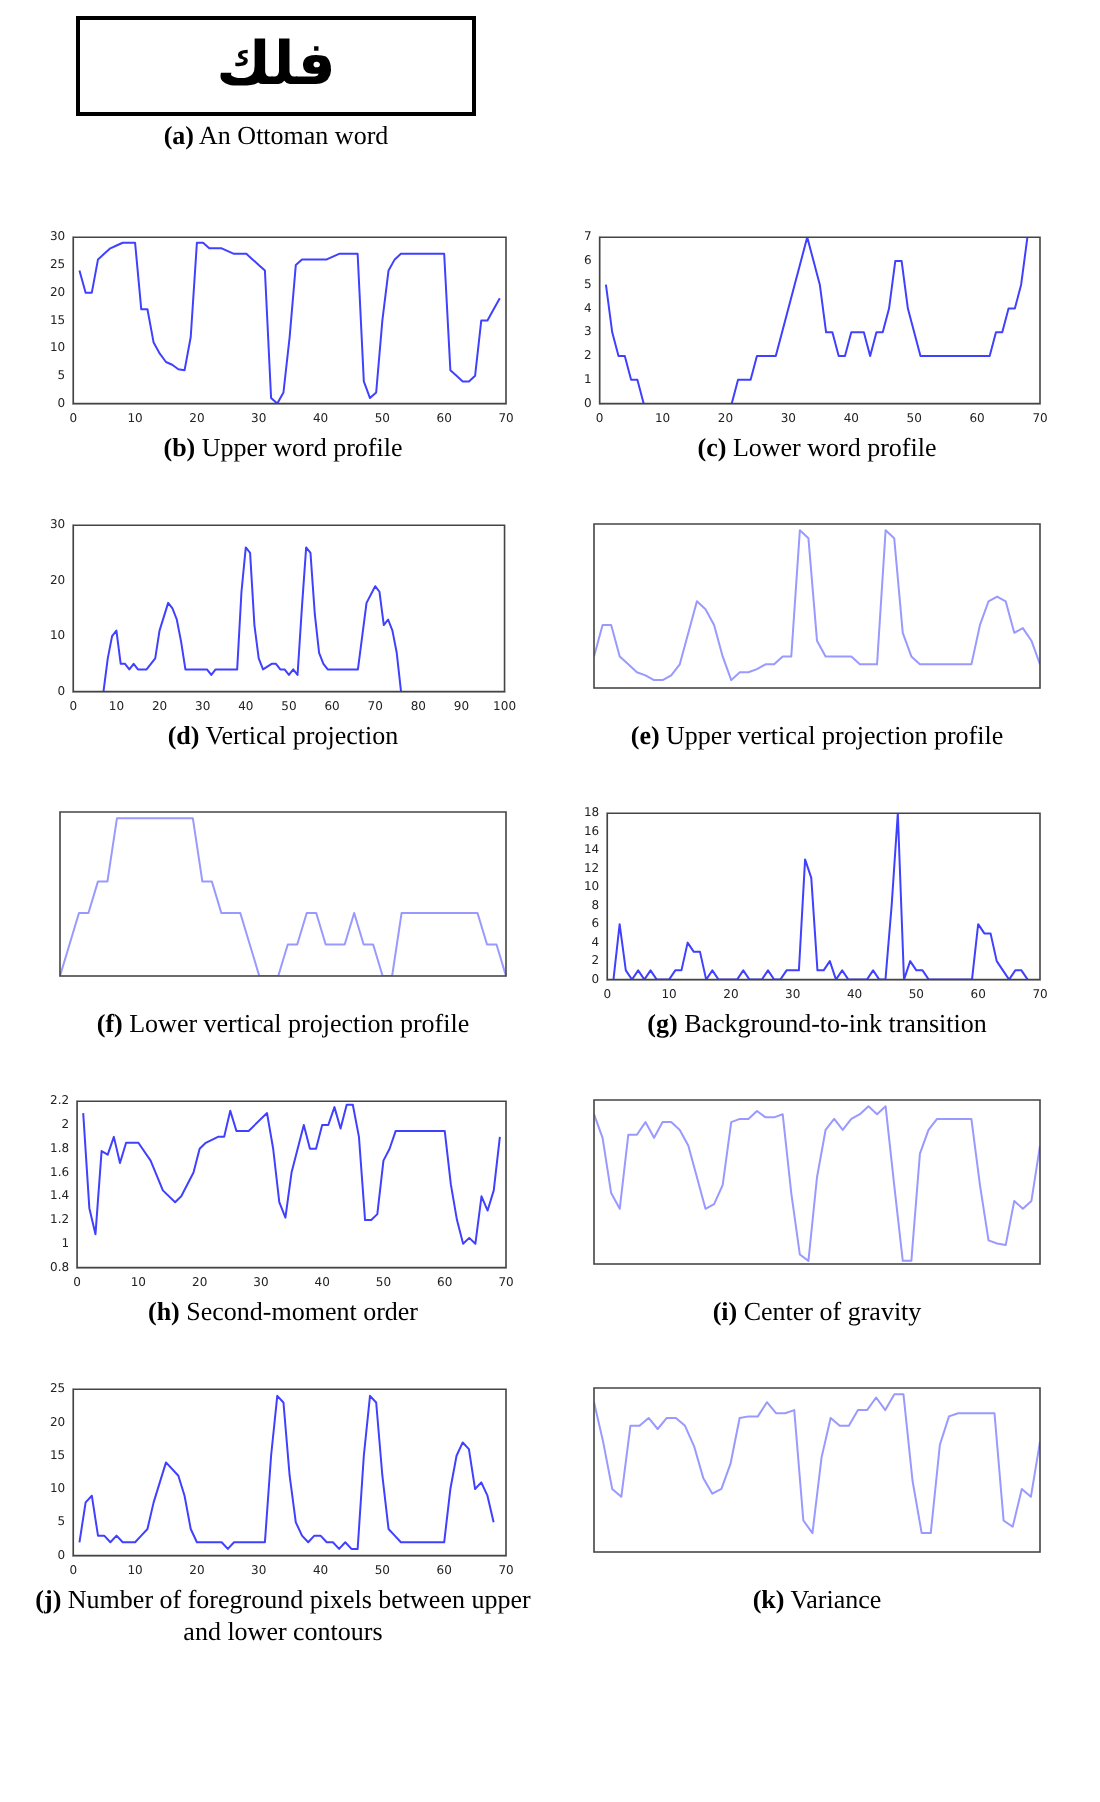 The height and width of the screenshot is (1802, 1100). I want to click on text: (h) Second-moment order, so click(283, 1311).